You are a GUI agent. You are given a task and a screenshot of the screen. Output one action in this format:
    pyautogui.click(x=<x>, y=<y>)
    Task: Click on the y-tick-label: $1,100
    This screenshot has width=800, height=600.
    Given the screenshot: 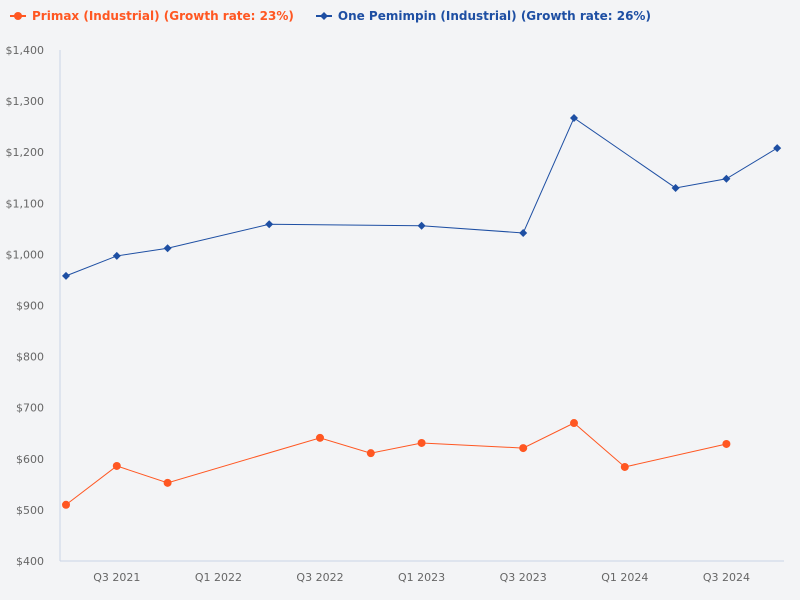 What is the action you would take?
    pyautogui.click(x=25, y=203)
    